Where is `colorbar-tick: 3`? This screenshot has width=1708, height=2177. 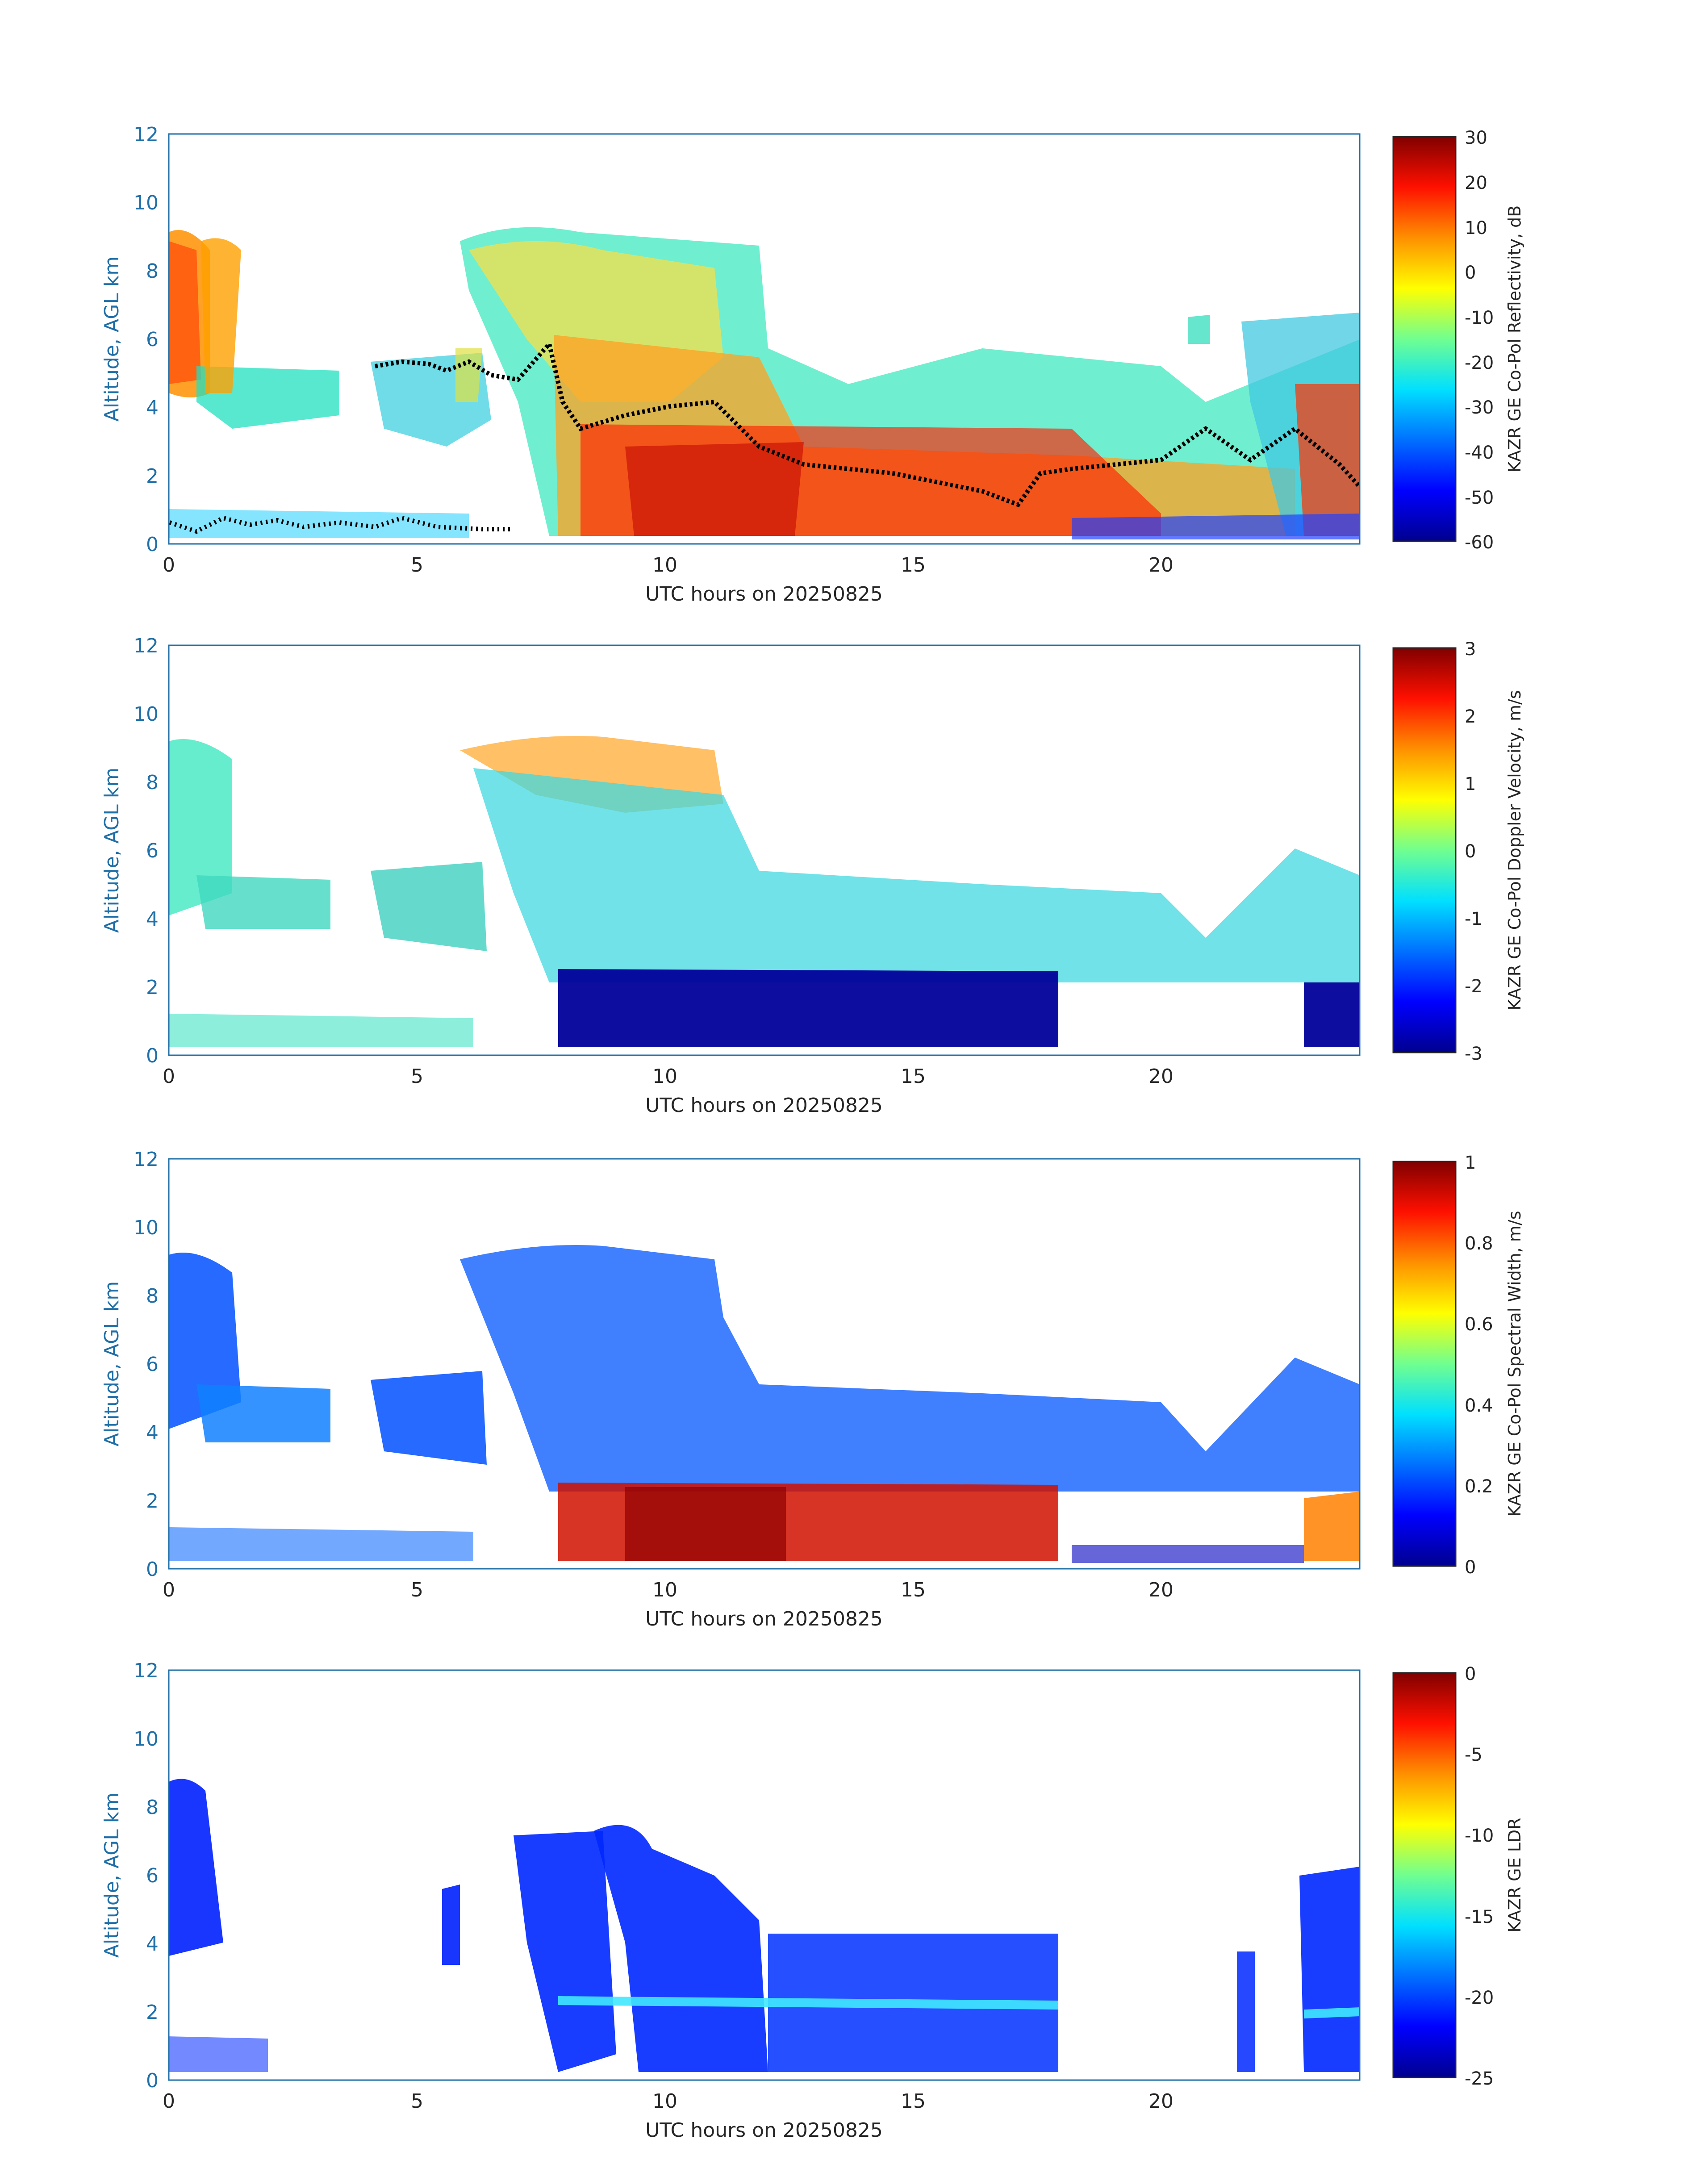
colorbar-tick: 3 is located at coordinates (1470, 649).